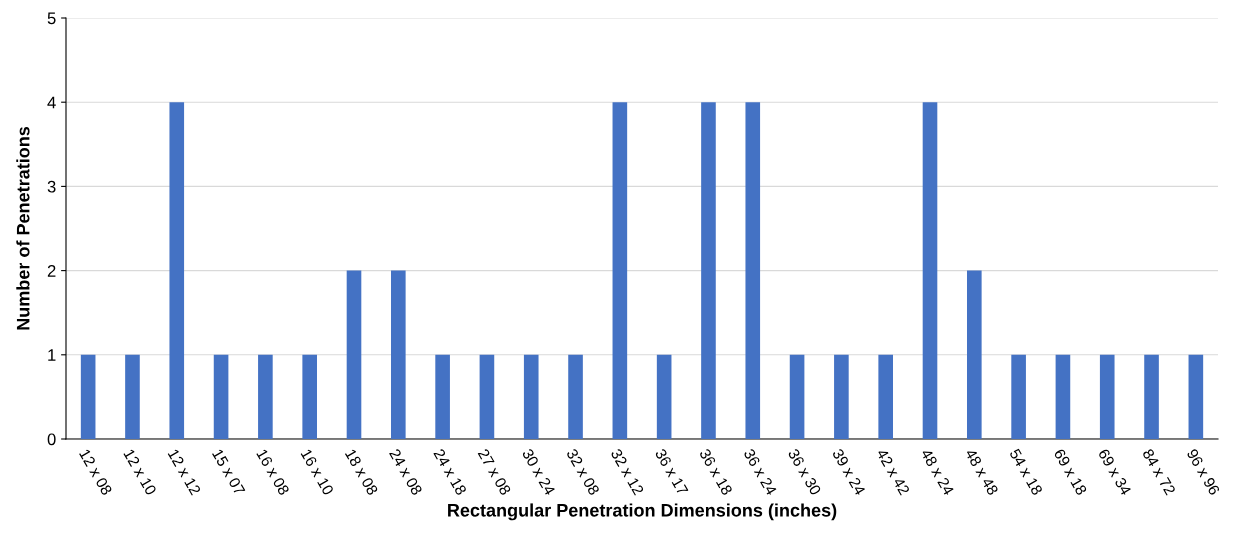 The height and width of the screenshot is (560, 1244). What do you see at coordinates (583, 472) in the screenshot?
I see `x-tick-label: 32 x 08` at bounding box center [583, 472].